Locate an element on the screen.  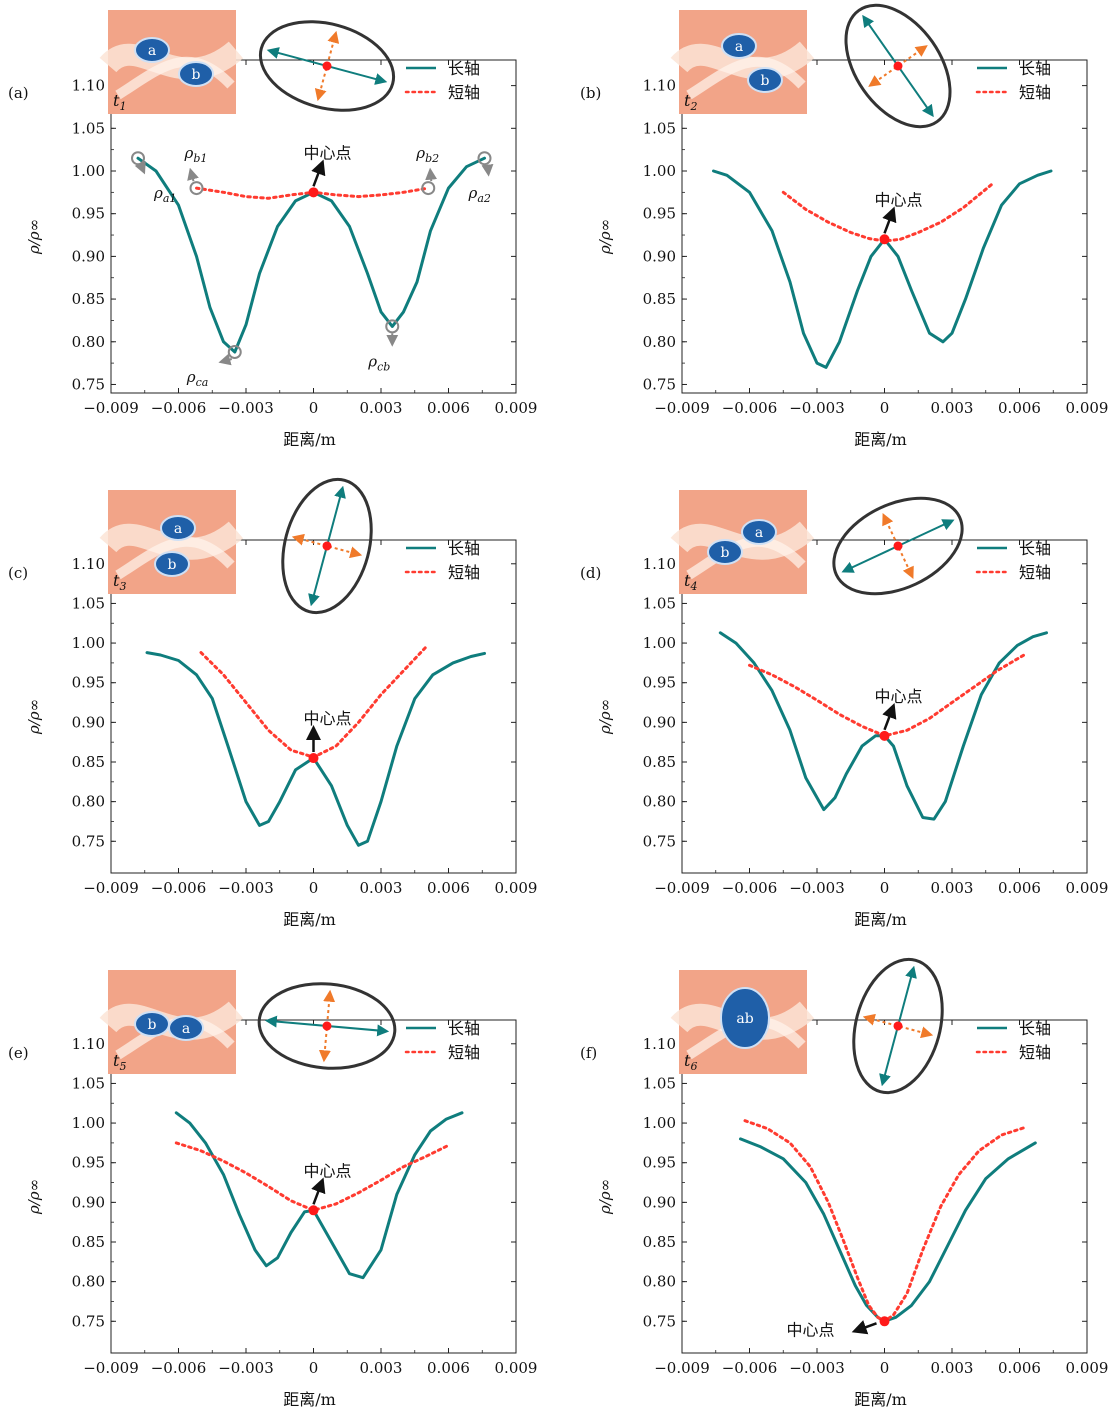
ellipse-outline is located at coordinates (898, 1026).